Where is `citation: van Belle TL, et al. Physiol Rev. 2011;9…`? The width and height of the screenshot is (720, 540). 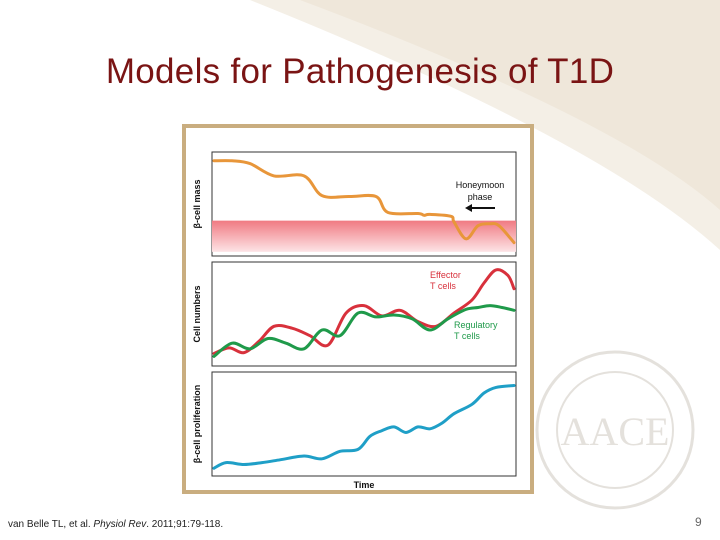 citation: van Belle TL, et al. Physiol Rev. 2011;9… is located at coordinates (115, 524).